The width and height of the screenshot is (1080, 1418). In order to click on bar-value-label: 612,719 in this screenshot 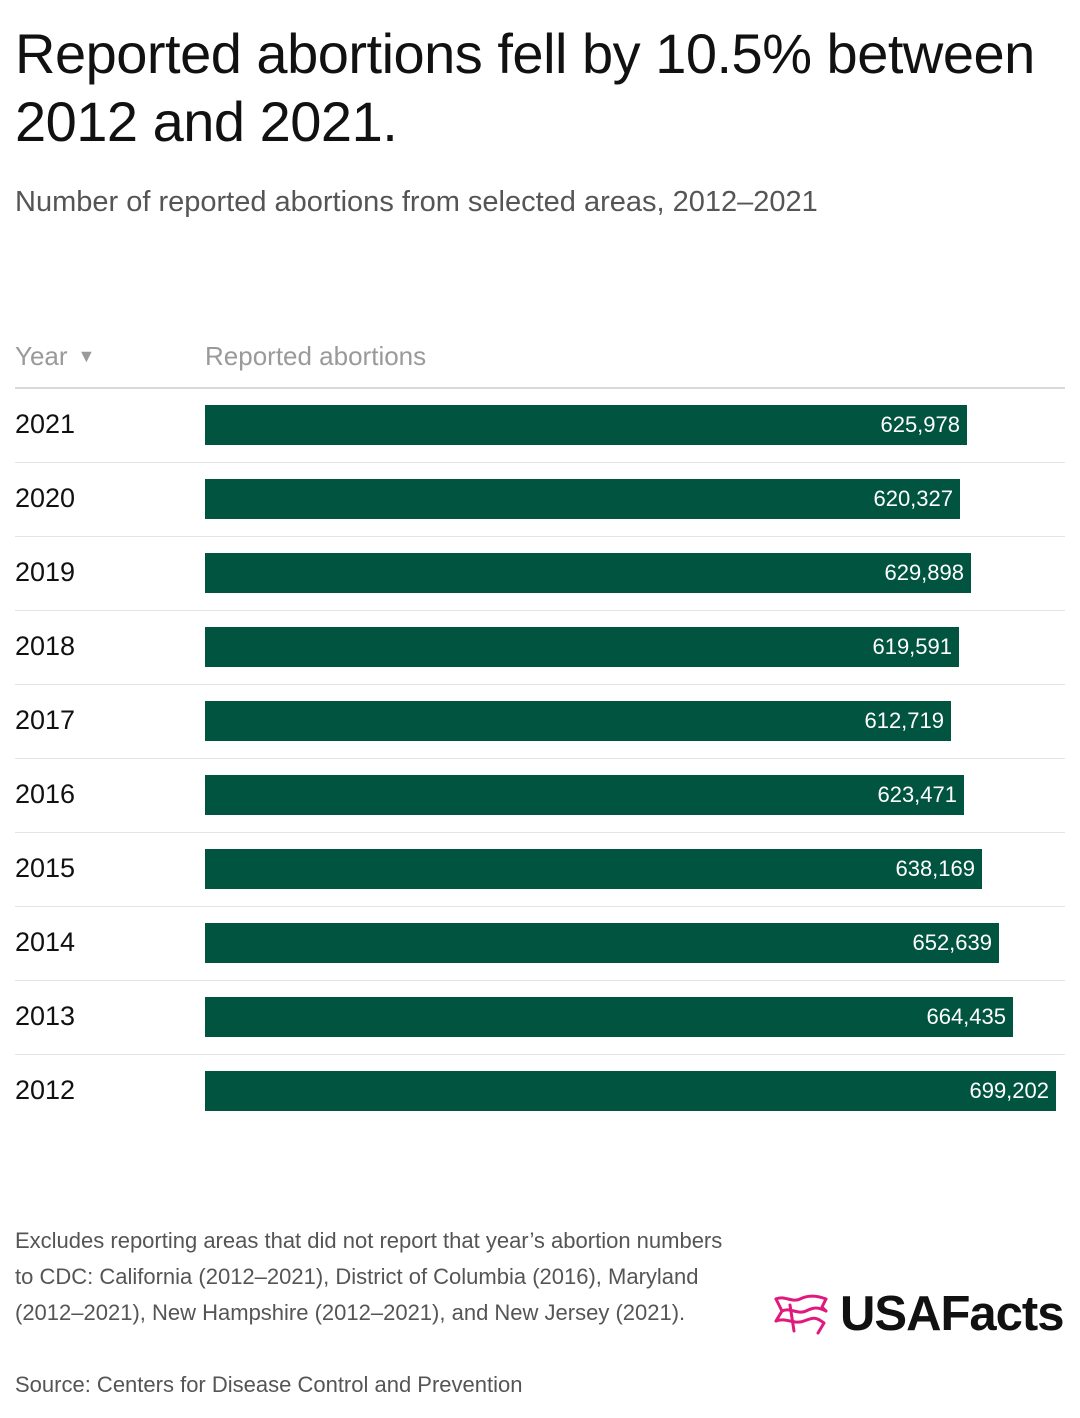, I will do `click(904, 720)`.